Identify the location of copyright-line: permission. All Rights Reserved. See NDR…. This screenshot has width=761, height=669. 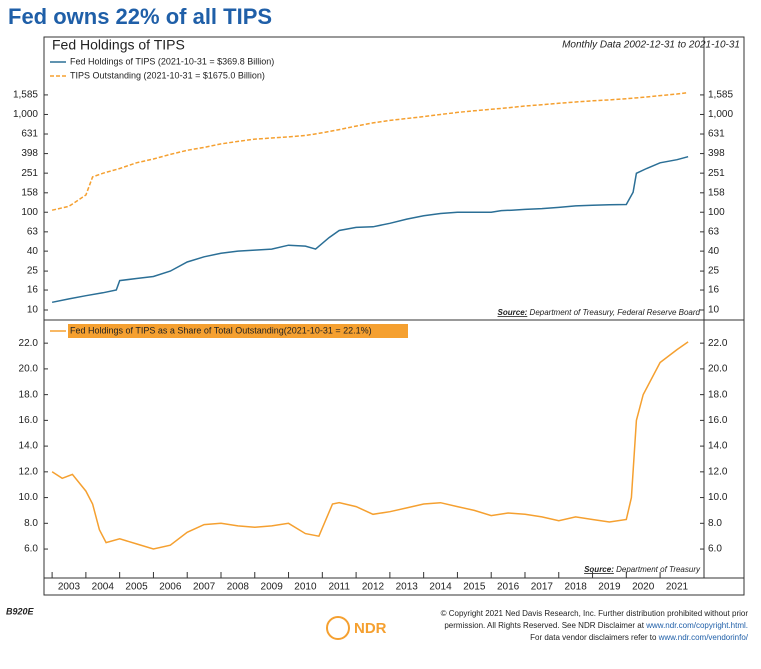
(596, 625).